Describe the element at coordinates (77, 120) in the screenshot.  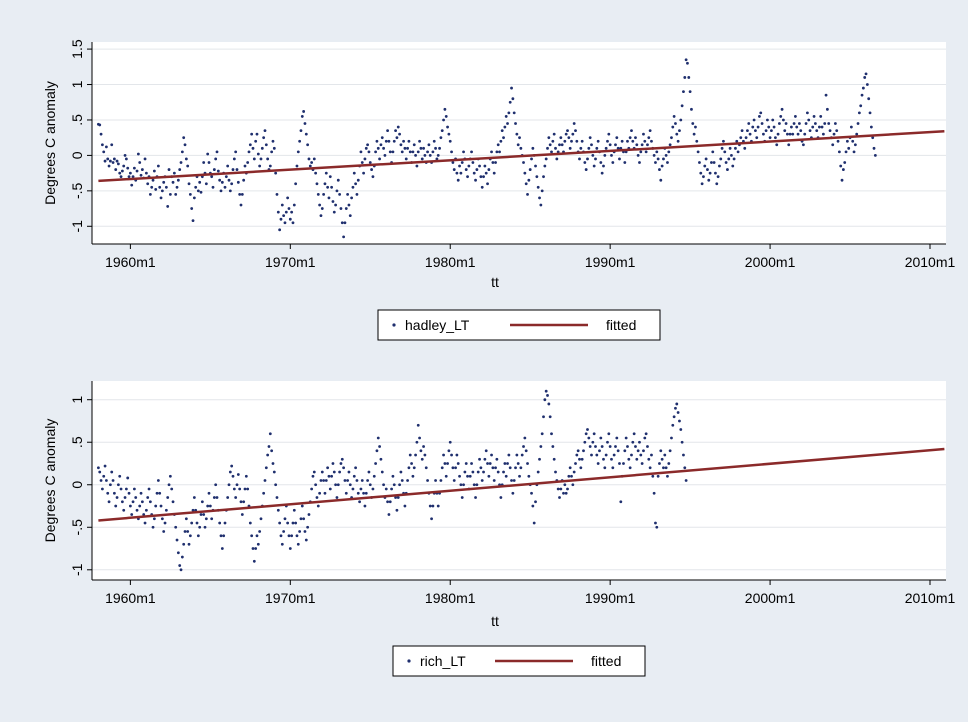
I see `y-tick-label: .5` at that location.